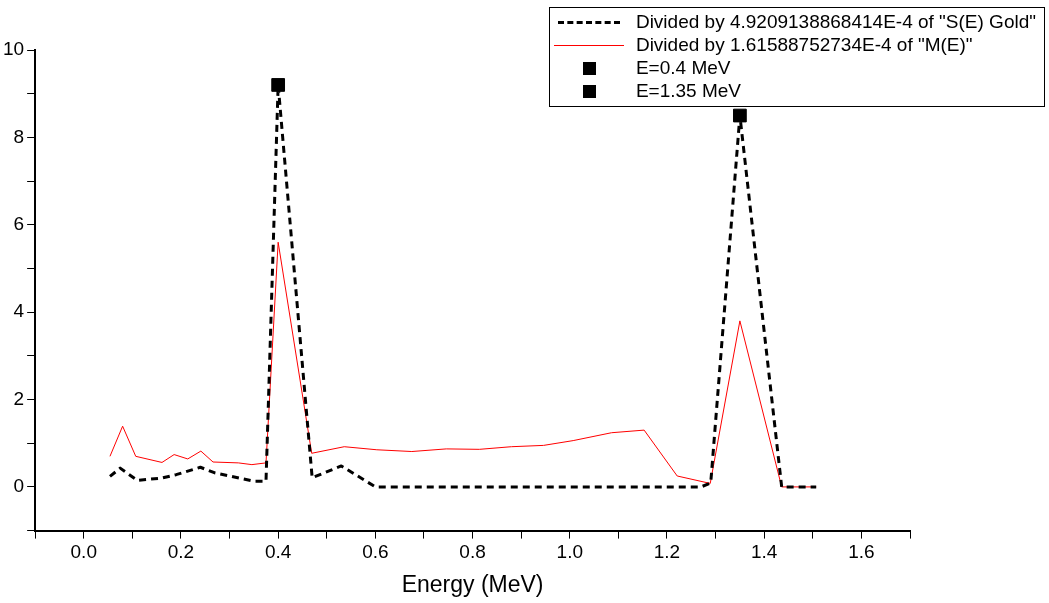 Image resolution: width=1049 pixels, height=603 pixels. I want to click on x-tick-label: 0.8, so click(472, 552).